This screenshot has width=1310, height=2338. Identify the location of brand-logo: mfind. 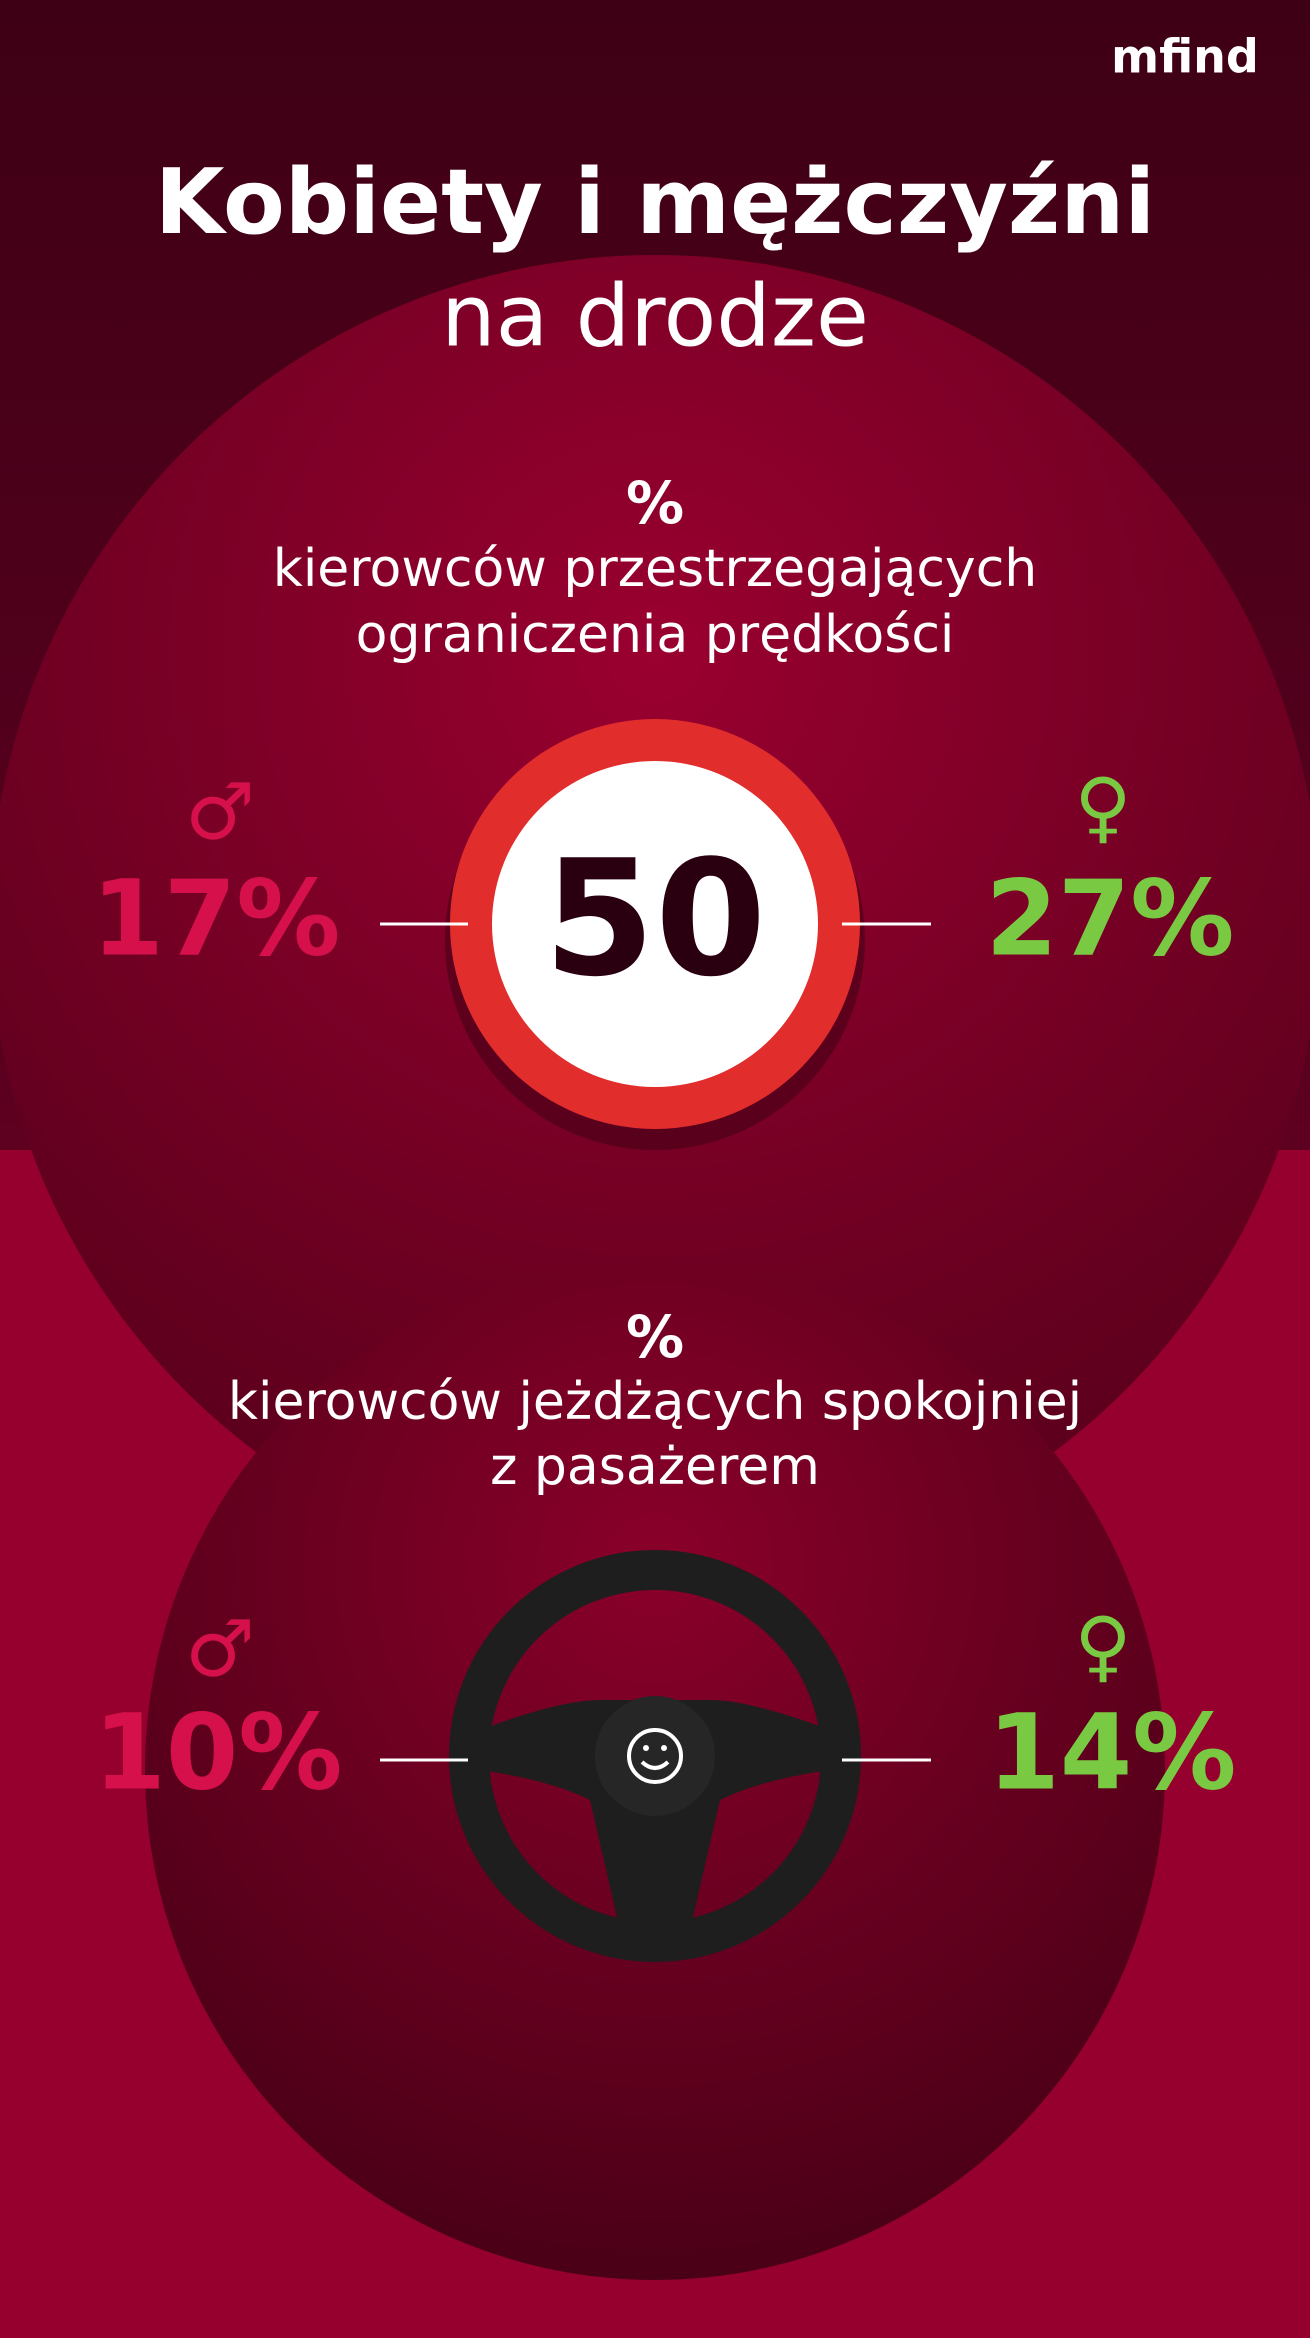
(1185, 57).